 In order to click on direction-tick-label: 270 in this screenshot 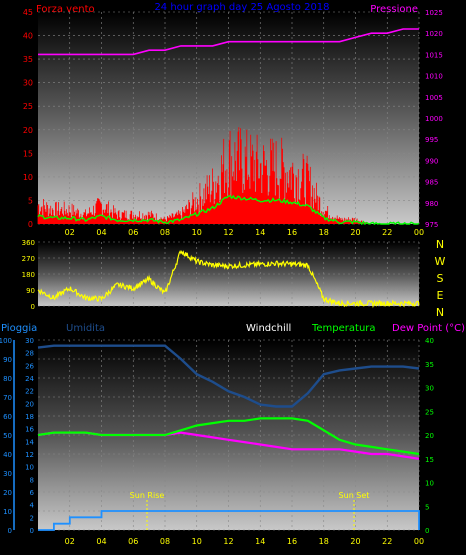, I will do `click(28, 259)`.